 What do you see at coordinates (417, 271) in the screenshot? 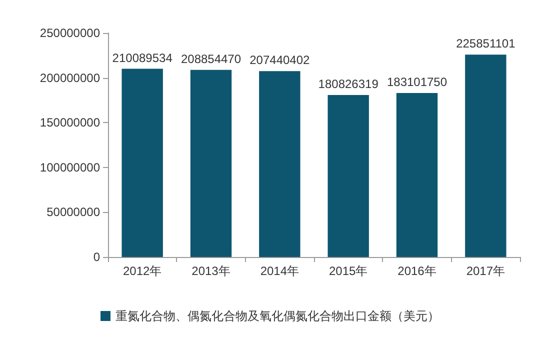
I see `x-tick-label: 2016年` at bounding box center [417, 271].